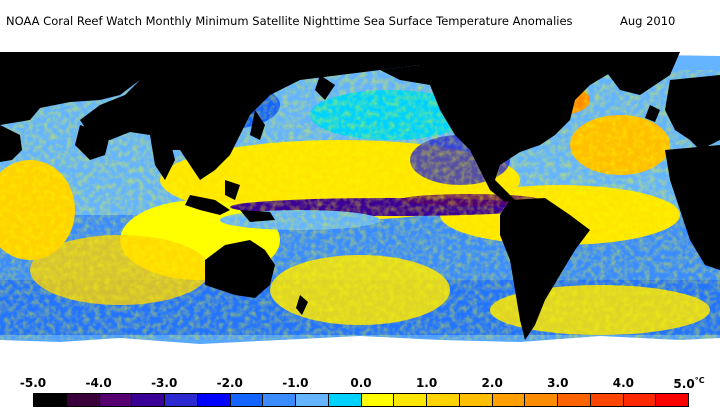  I want to click on colorbar-tick-label: 1.0, so click(426, 383).